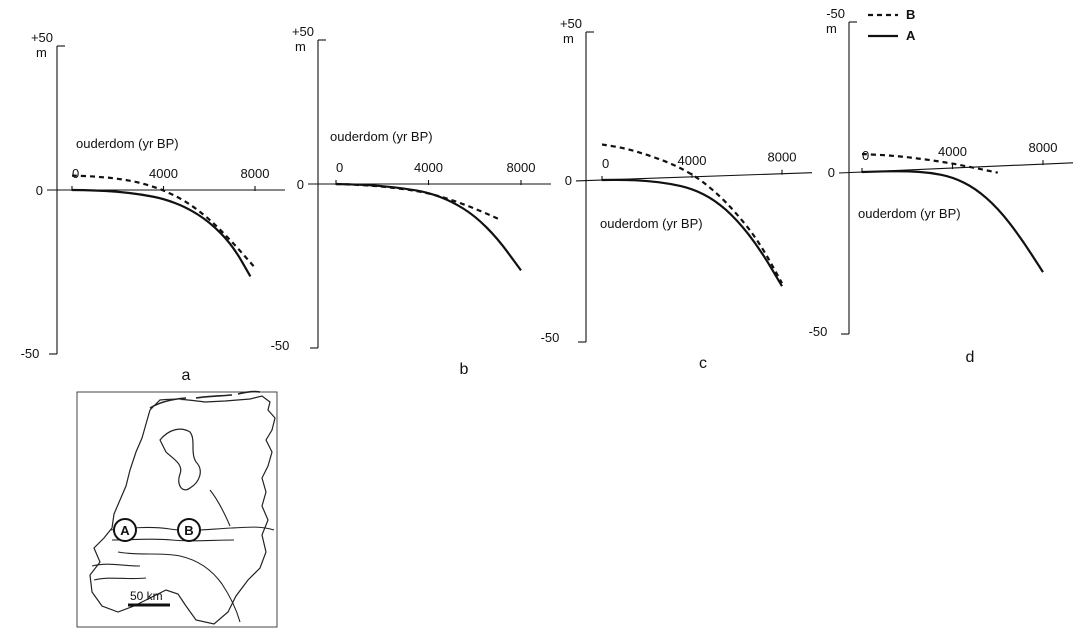 The width and height of the screenshot is (1085, 631). Describe the element at coordinates (220, 508) in the screenshot. I see `map-river-ijssel` at that location.